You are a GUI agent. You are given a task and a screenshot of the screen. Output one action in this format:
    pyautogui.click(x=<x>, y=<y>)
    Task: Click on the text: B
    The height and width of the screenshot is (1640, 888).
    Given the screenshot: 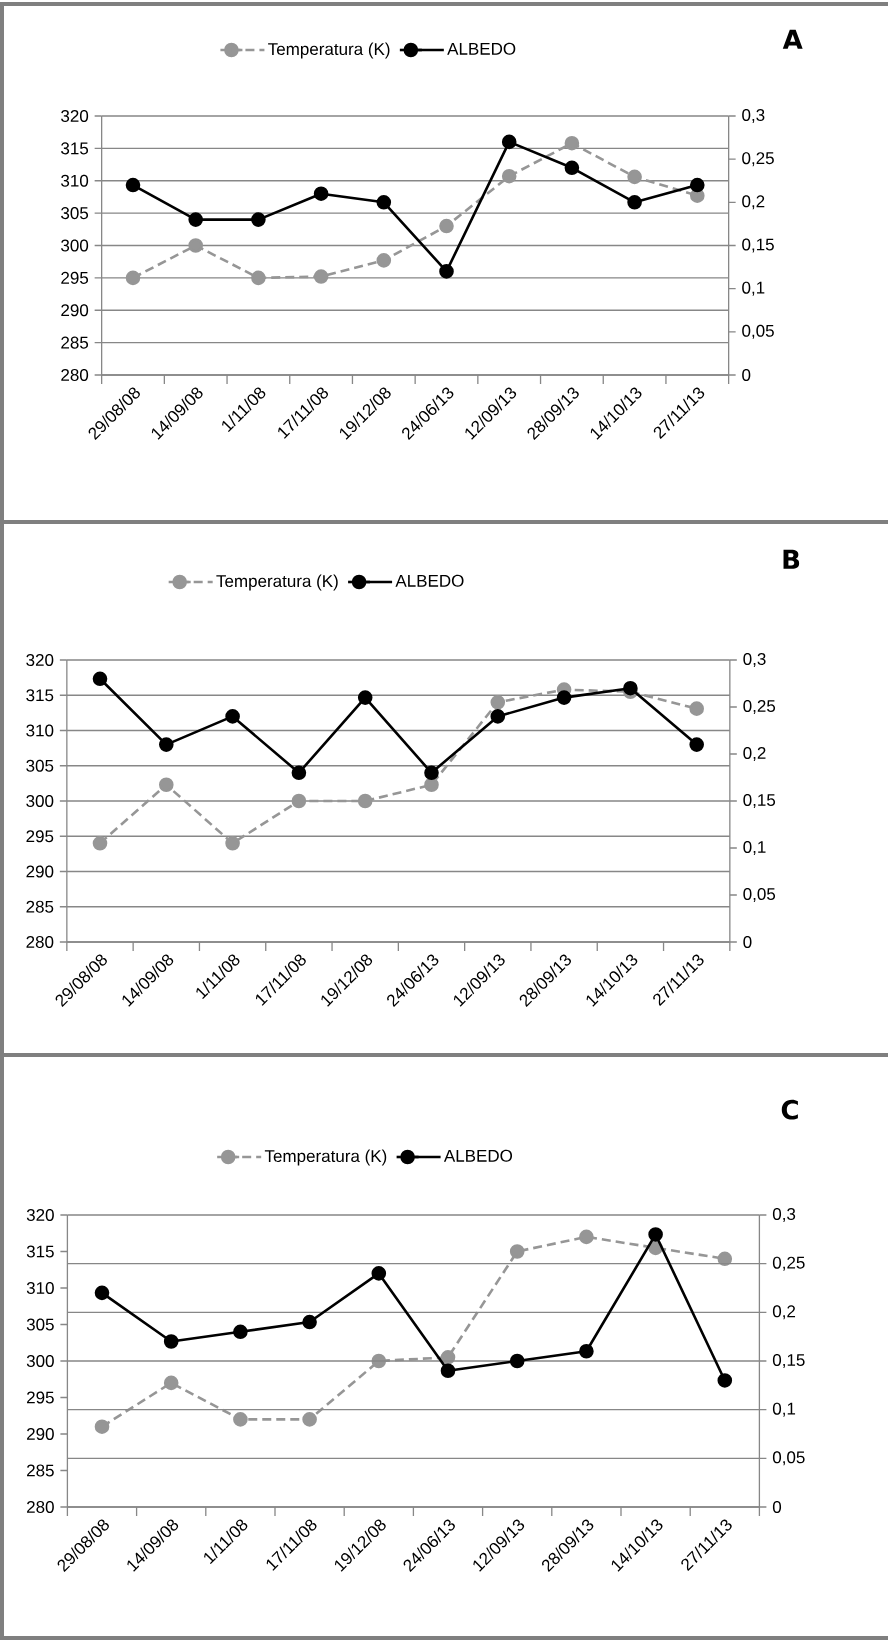 What is the action you would take?
    pyautogui.click(x=791, y=559)
    